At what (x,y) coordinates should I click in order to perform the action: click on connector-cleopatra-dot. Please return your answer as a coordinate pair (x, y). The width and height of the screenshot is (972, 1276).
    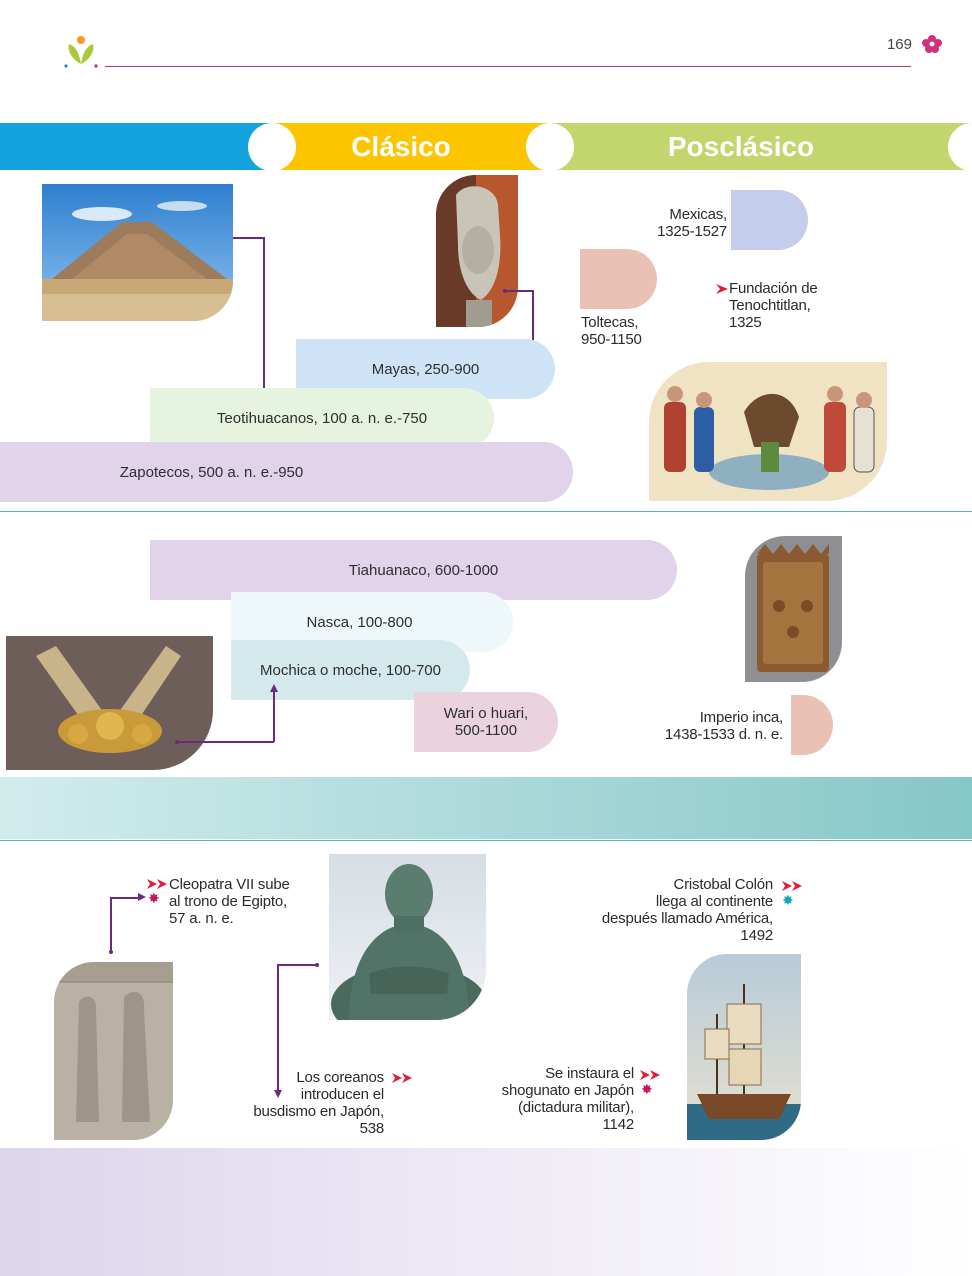
    Looking at the image, I should click on (111, 952).